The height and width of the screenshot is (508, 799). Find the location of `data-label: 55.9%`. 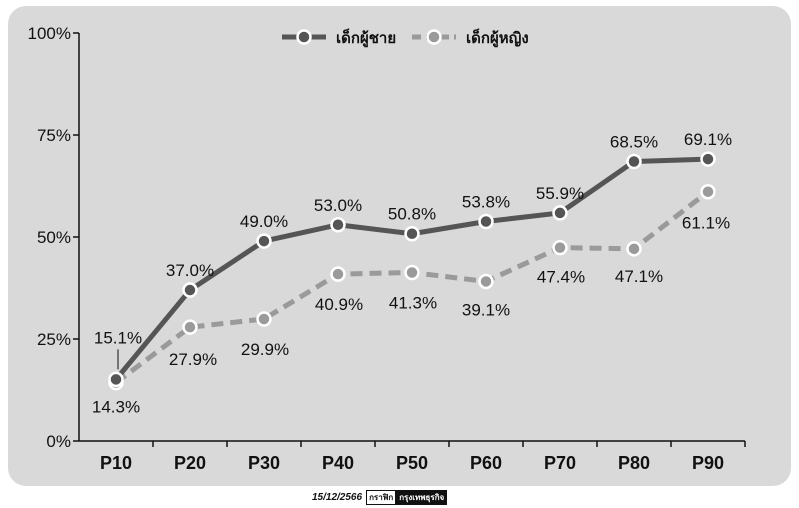

data-label: 55.9% is located at coordinates (560, 193).